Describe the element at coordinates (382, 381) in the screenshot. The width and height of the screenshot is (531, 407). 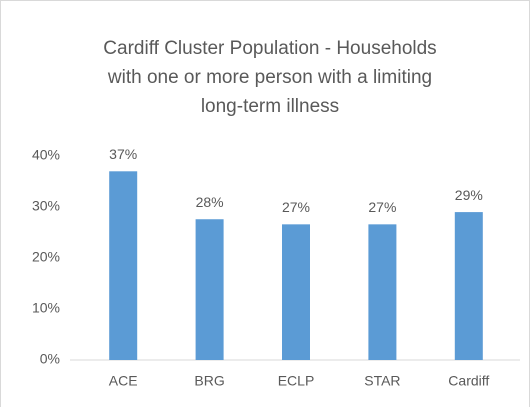
I see `x-tick-label: STAR` at that location.